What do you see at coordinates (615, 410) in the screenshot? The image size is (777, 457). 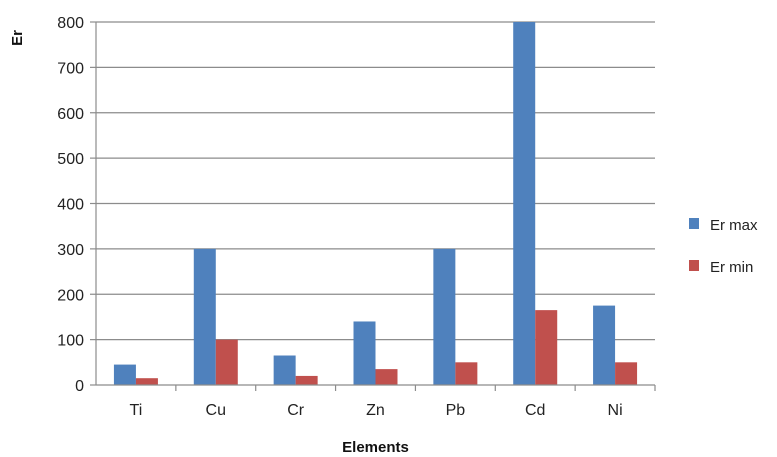 I see `x-tick-label: Ni` at bounding box center [615, 410].